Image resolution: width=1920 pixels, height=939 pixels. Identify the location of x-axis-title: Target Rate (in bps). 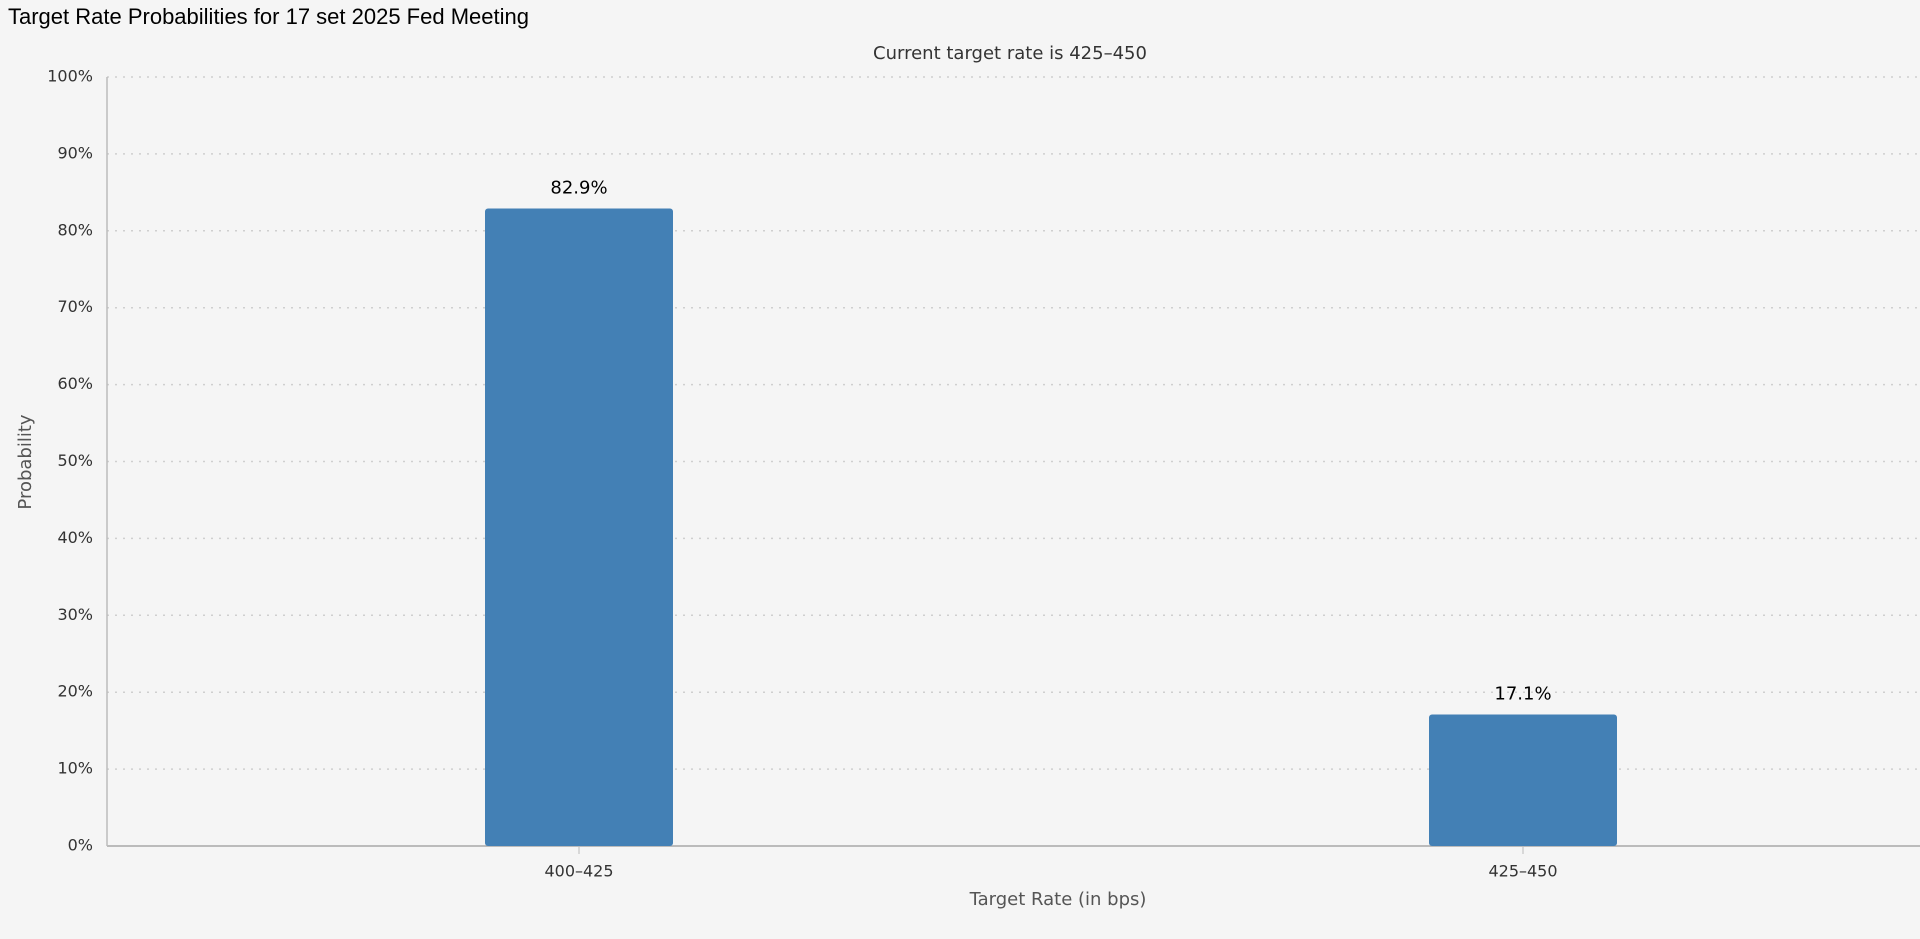
(1058, 899).